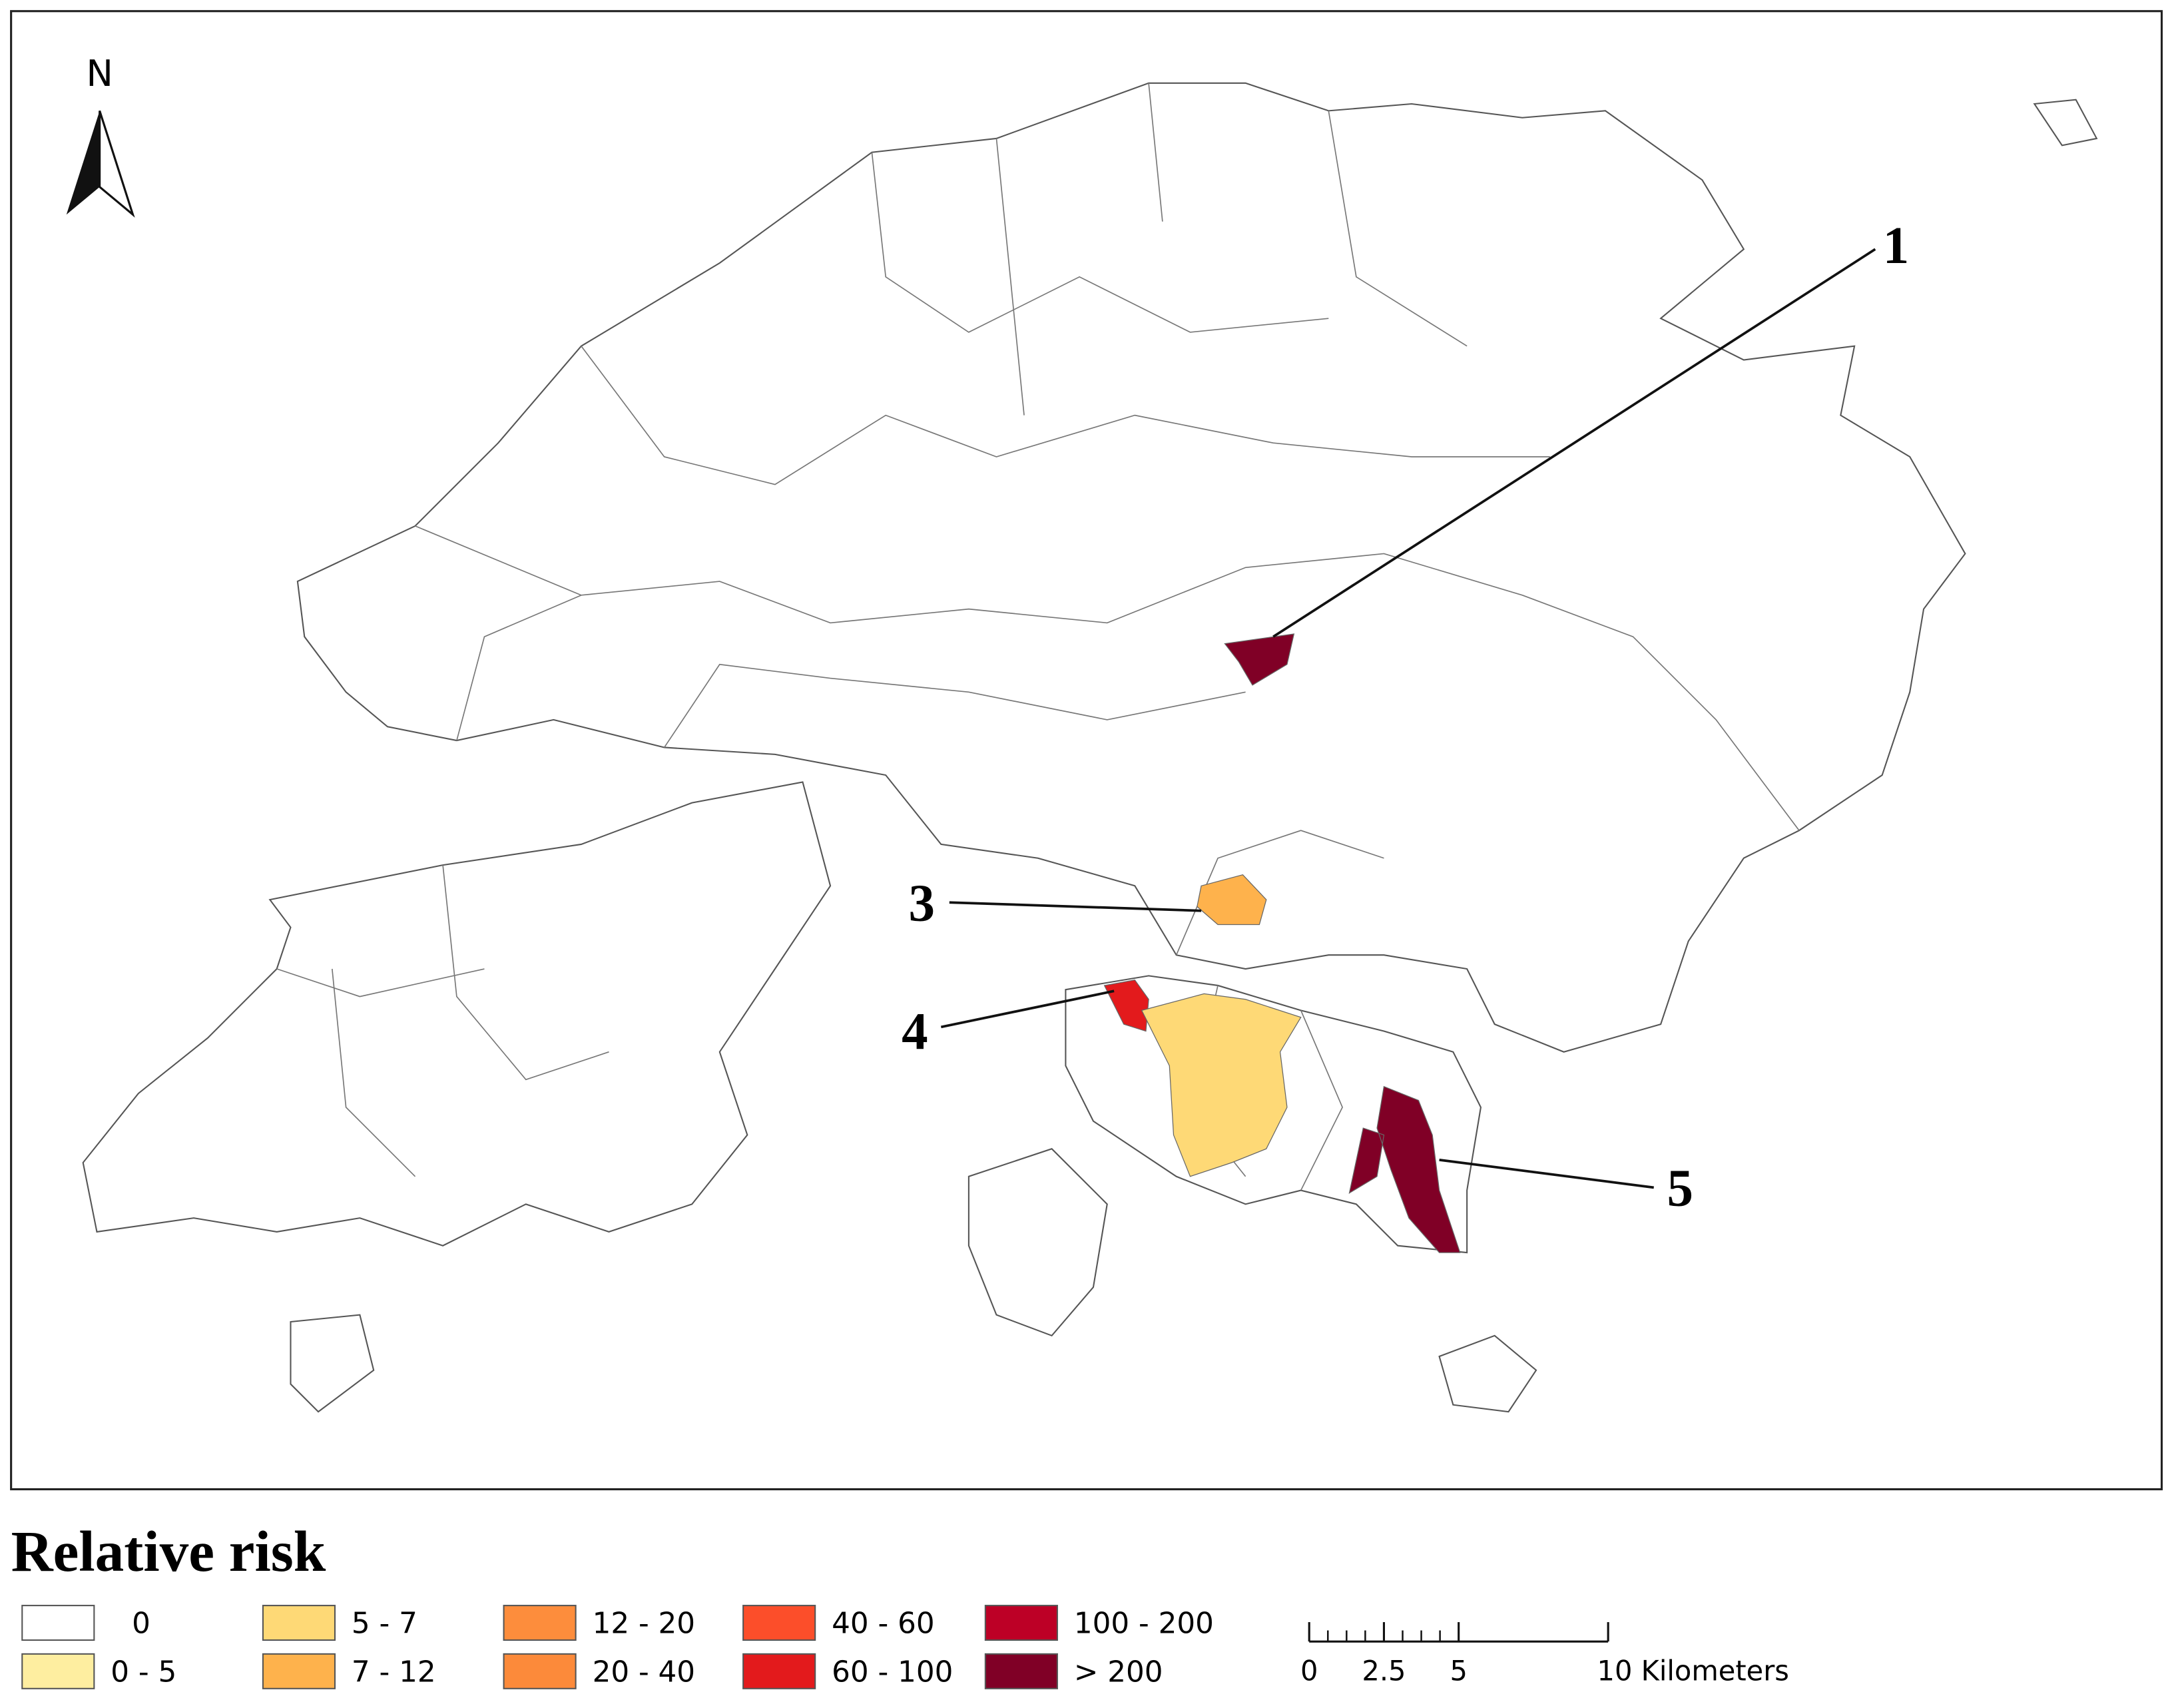  What do you see at coordinates (1384, 1670) in the screenshot?
I see `scale-label: 2.5` at bounding box center [1384, 1670].